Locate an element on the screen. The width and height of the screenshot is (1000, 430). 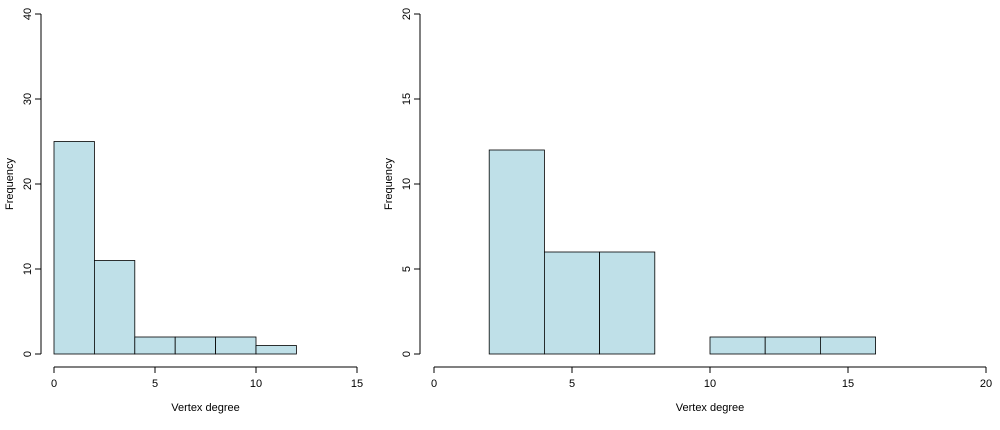
x-tick-label: 20 is located at coordinates (986, 384).